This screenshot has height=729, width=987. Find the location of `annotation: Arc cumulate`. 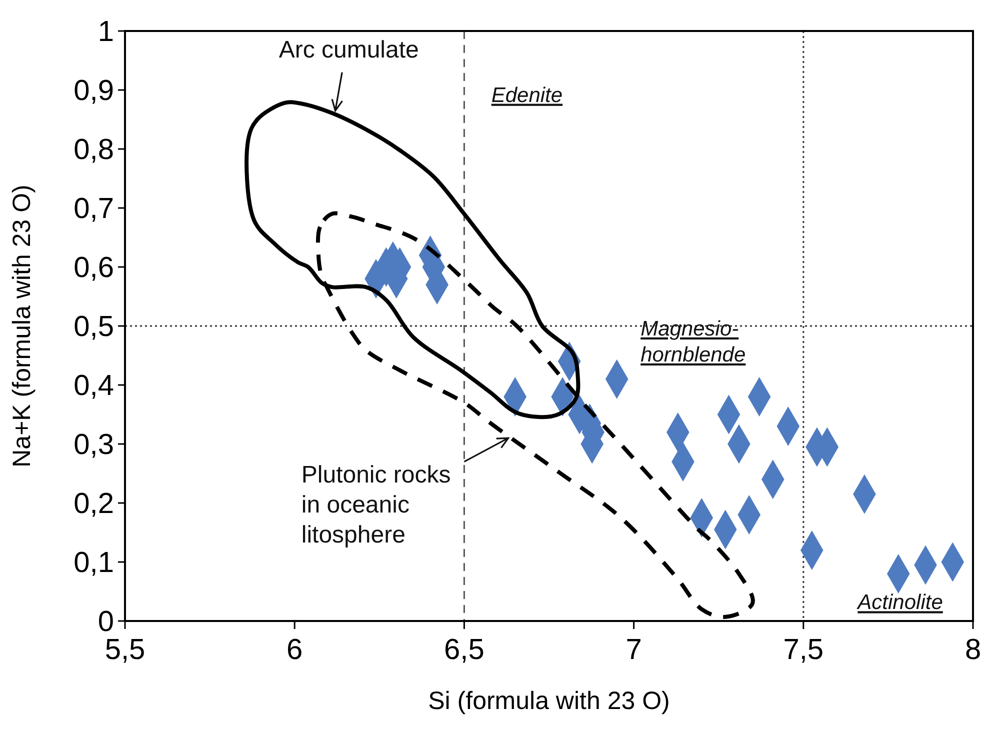

annotation: Arc cumulate is located at coordinates (348, 50).